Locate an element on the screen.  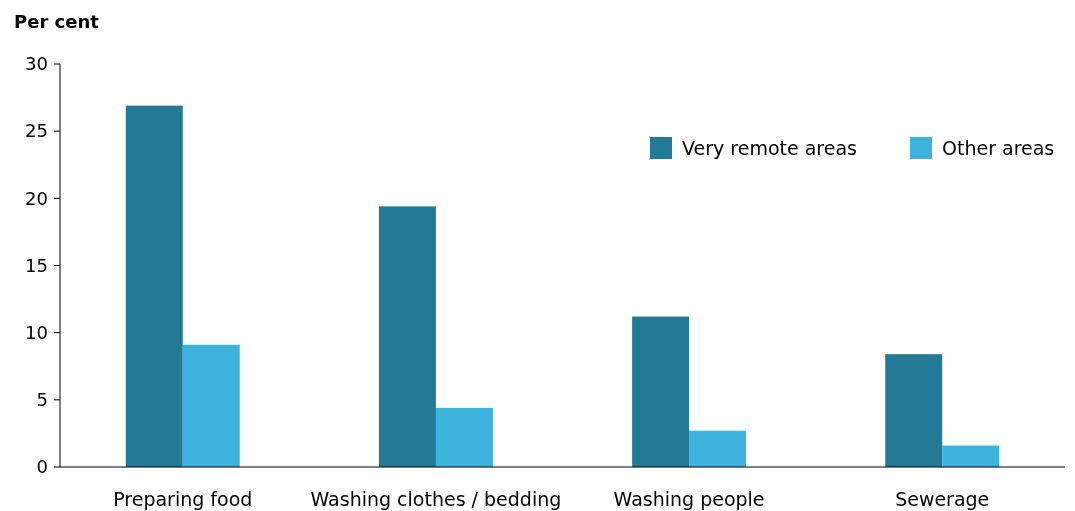
x-tick-label: Preparing food is located at coordinates (183, 499).